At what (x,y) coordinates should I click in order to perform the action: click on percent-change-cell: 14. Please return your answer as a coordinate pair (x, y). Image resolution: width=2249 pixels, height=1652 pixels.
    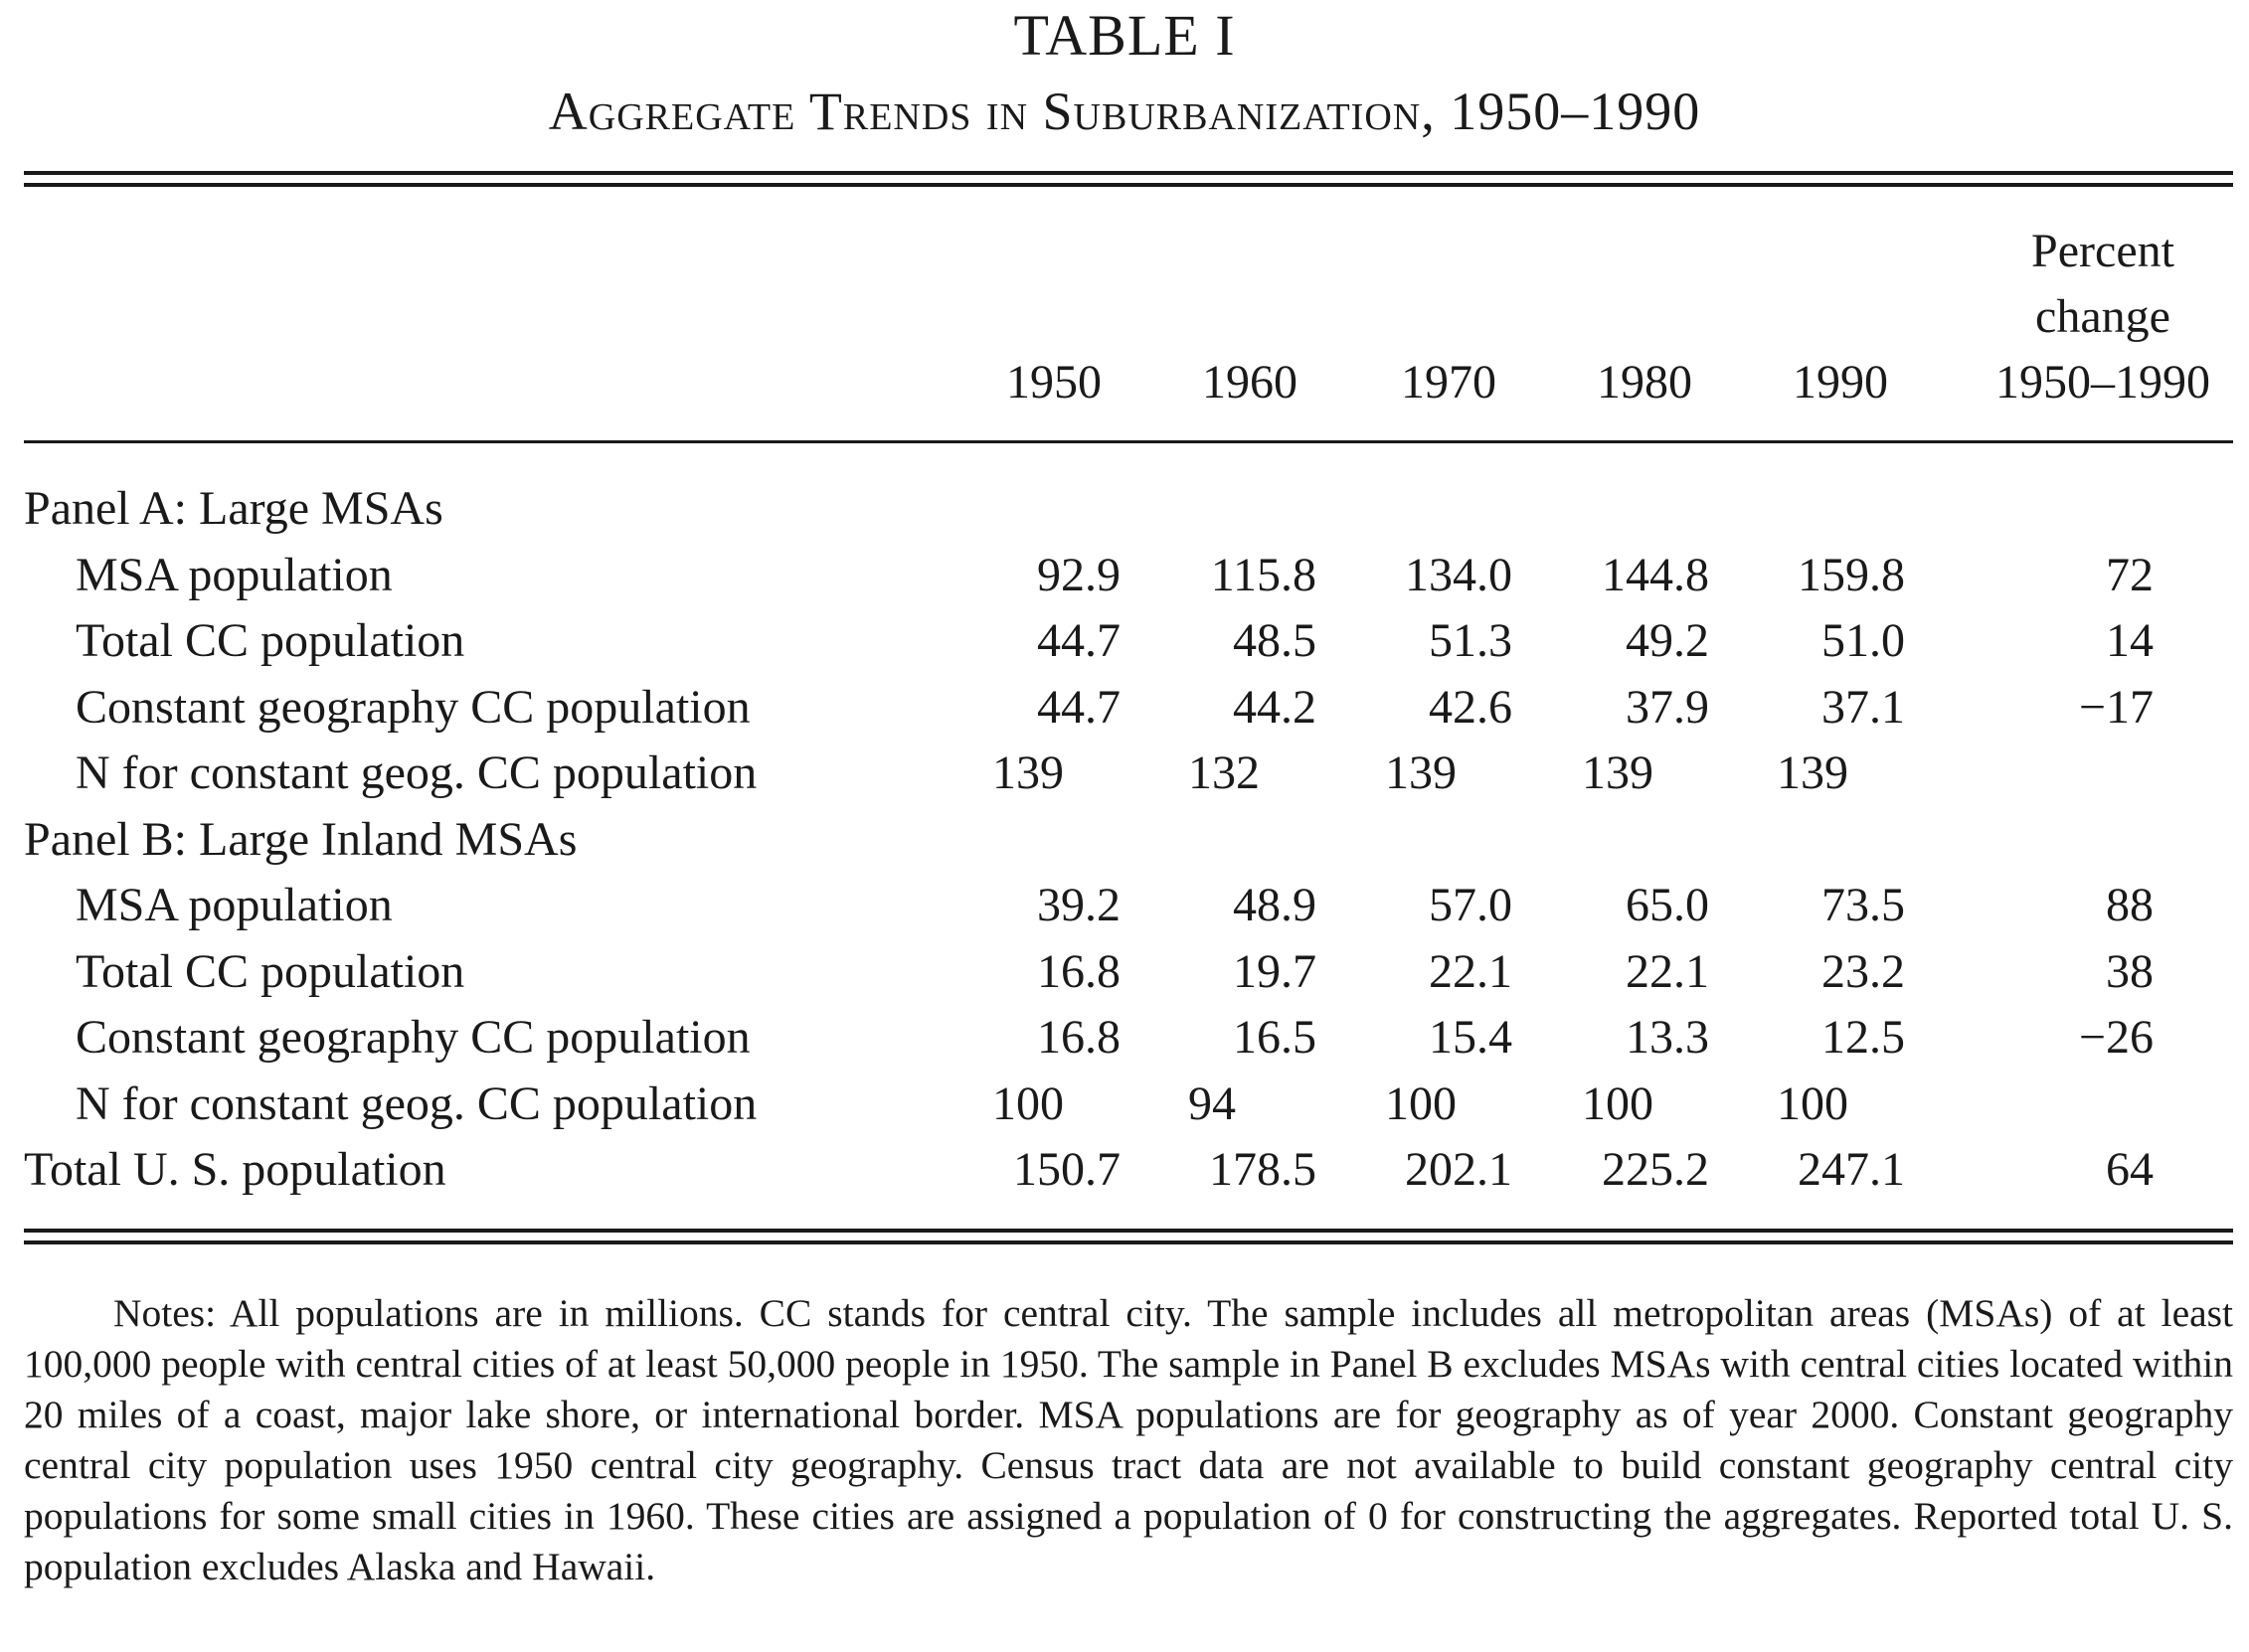
    Looking at the image, I should click on (2130, 640).